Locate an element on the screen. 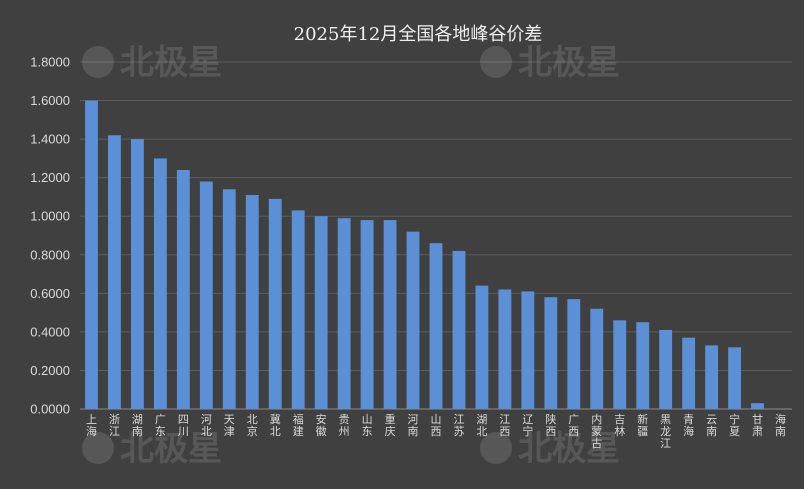 Image resolution: width=804 pixels, height=489 pixels. y-tick-label: 0.2000 is located at coordinates (50, 370).